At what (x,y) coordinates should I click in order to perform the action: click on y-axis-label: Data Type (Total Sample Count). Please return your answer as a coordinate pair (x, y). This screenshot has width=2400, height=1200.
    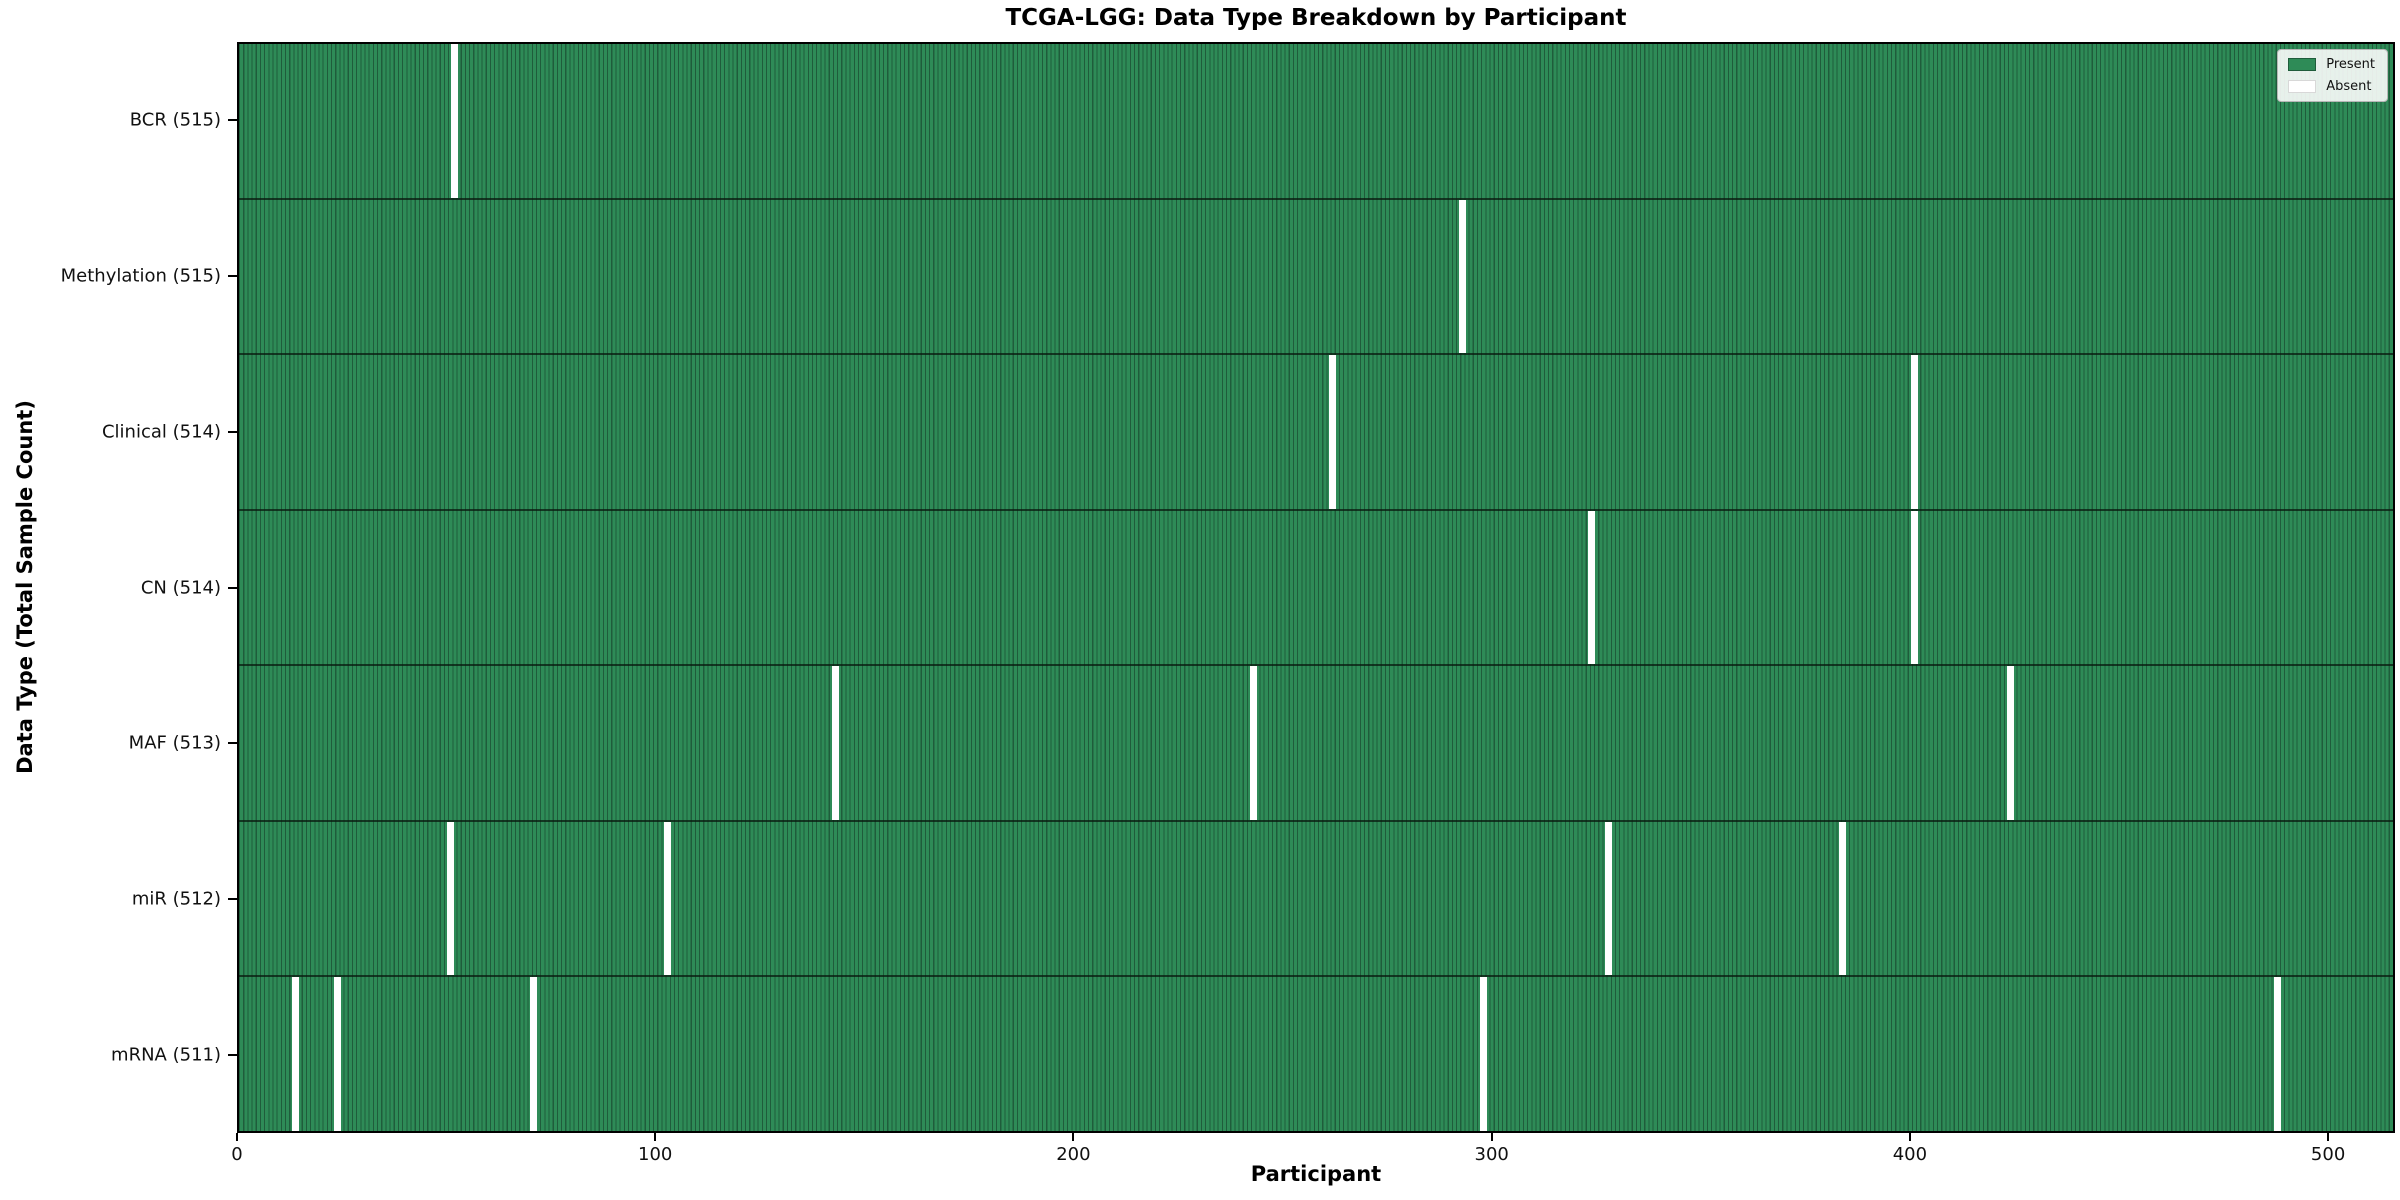
    Looking at the image, I should click on (25, 587).